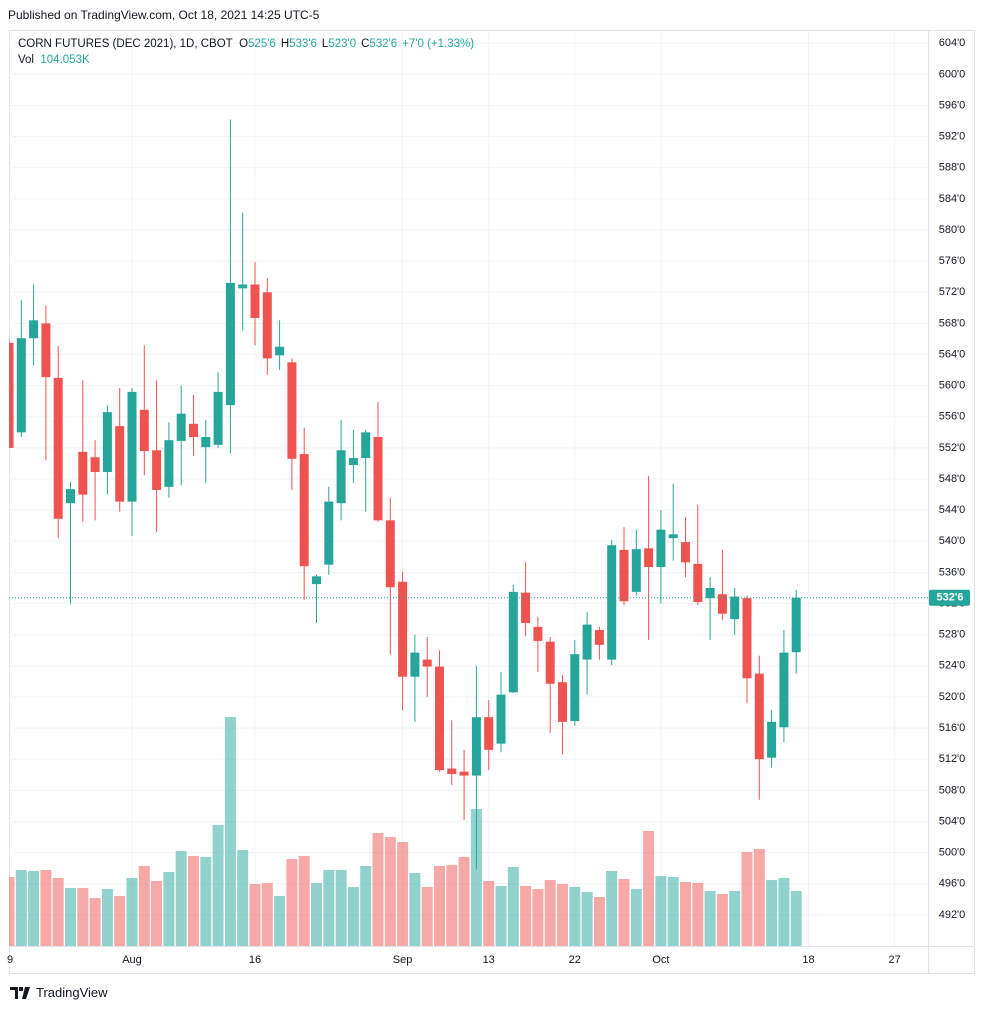 The width and height of the screenshot is (985, 1010). What do you see at coordinates (438, 44) in the screenshot?
I see `change: +7'0 (+1.33%)` at bounding box center [438, 44].